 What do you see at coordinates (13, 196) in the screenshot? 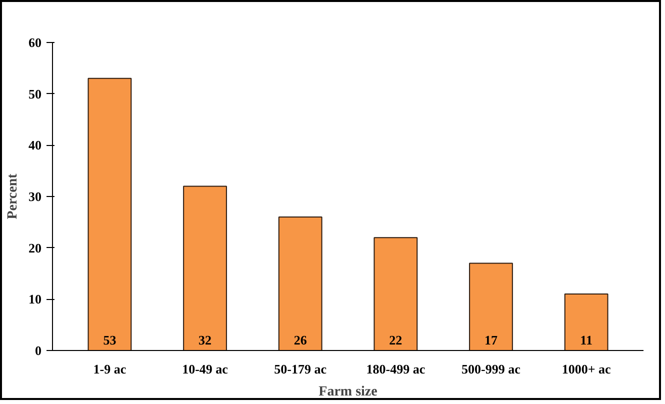
I see `y-axis-title: Percent` at bounding box center [13, 196].